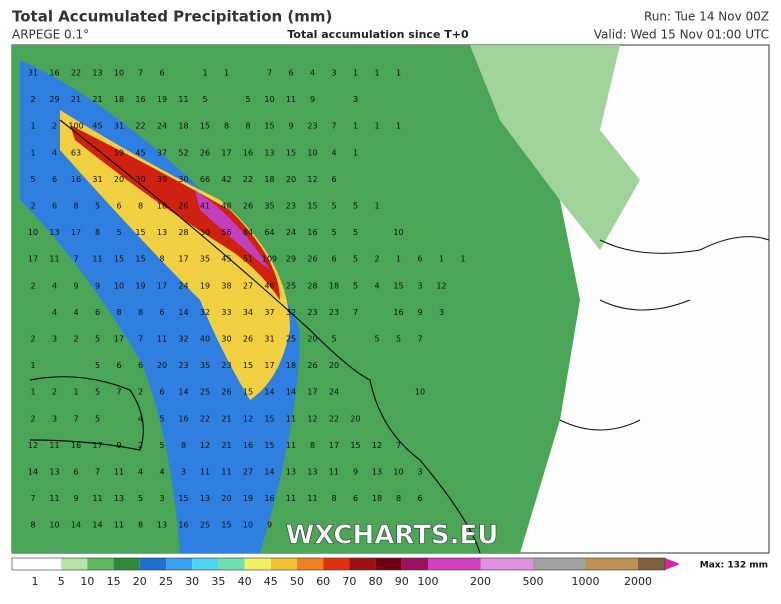 The image size is (781, 604). What do you see at coordinates (162, 152) in the screenshot?
I see `precip-value: 37` at bounding box center [162, 152].